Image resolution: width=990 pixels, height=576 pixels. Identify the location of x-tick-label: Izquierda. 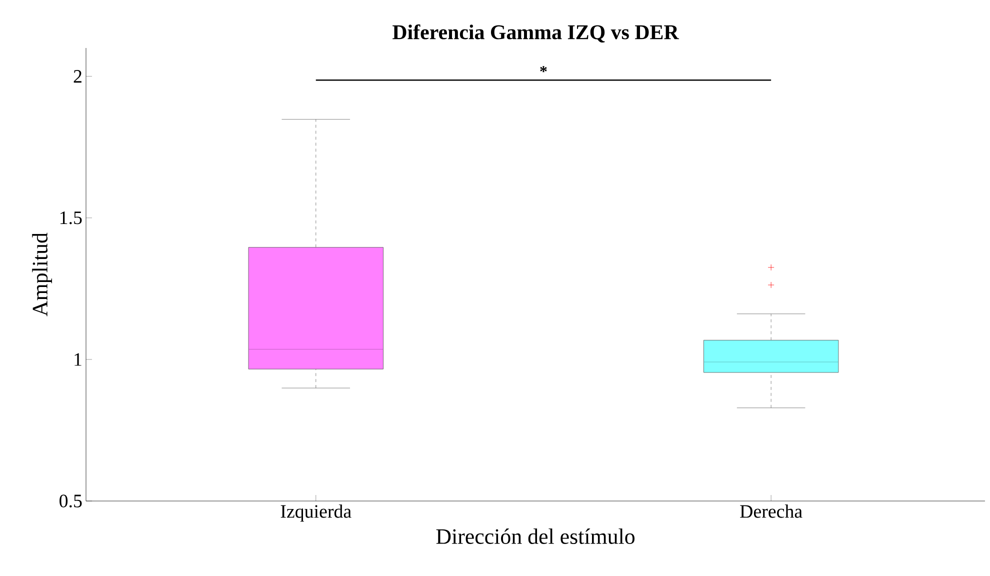
(316, 513).